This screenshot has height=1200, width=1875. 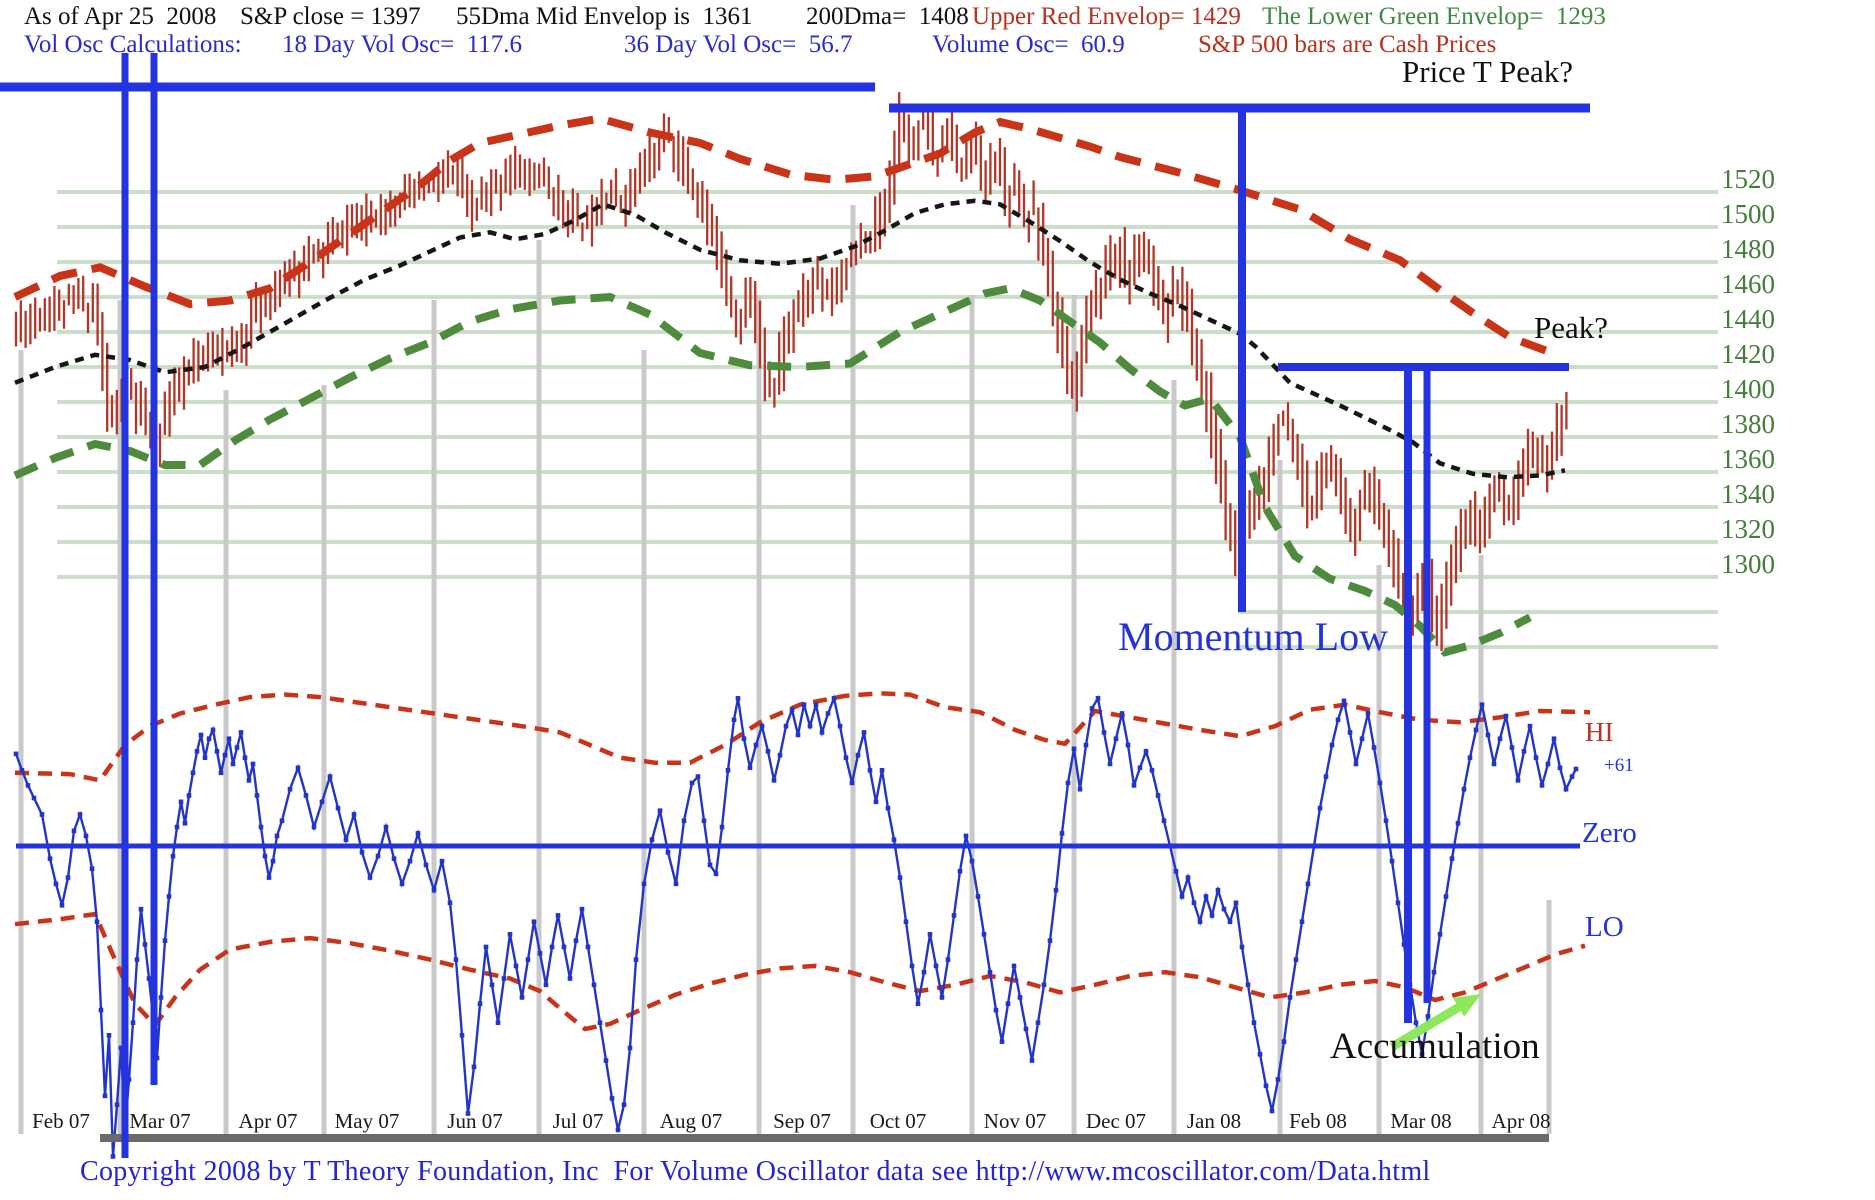 What do you see at coordinates (1425, 1027) in the screenshot?
I see `accumulation-arrow-shaft` at bounding box center [1425, 1027].